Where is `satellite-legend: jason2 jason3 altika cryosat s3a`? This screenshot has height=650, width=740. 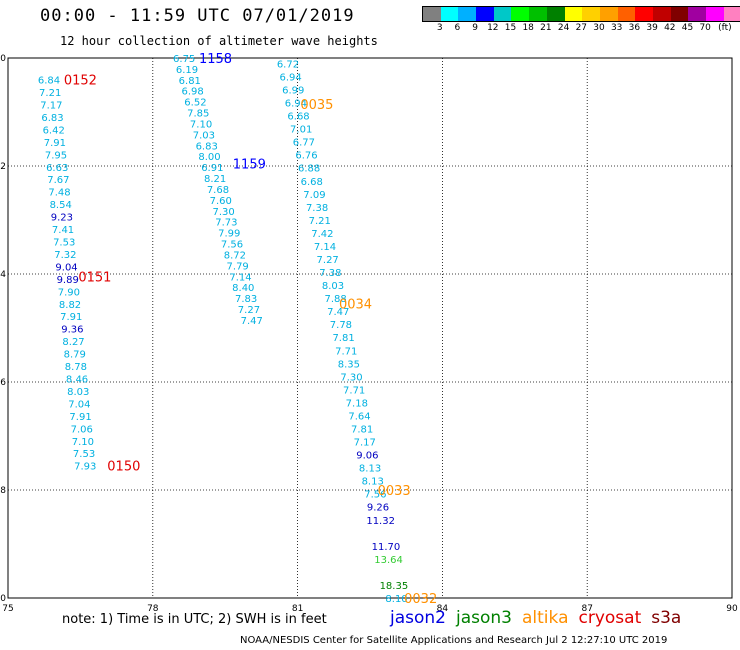
satellite-legend: jason2 jason3 altika cryosat s3a is located at coordinates (540, 618).